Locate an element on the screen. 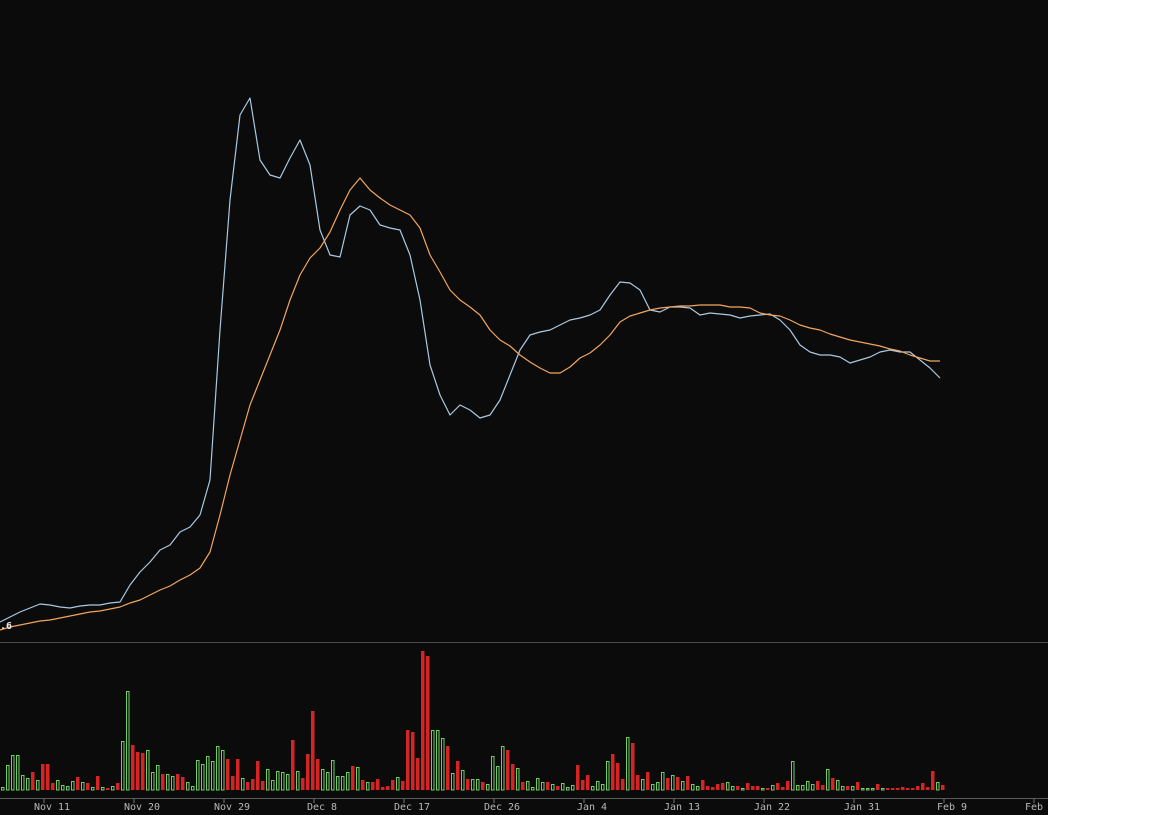 This screenshot has width=1152, height=815. x-tick-label: Jan 13 is located at coordinates (682, 807).